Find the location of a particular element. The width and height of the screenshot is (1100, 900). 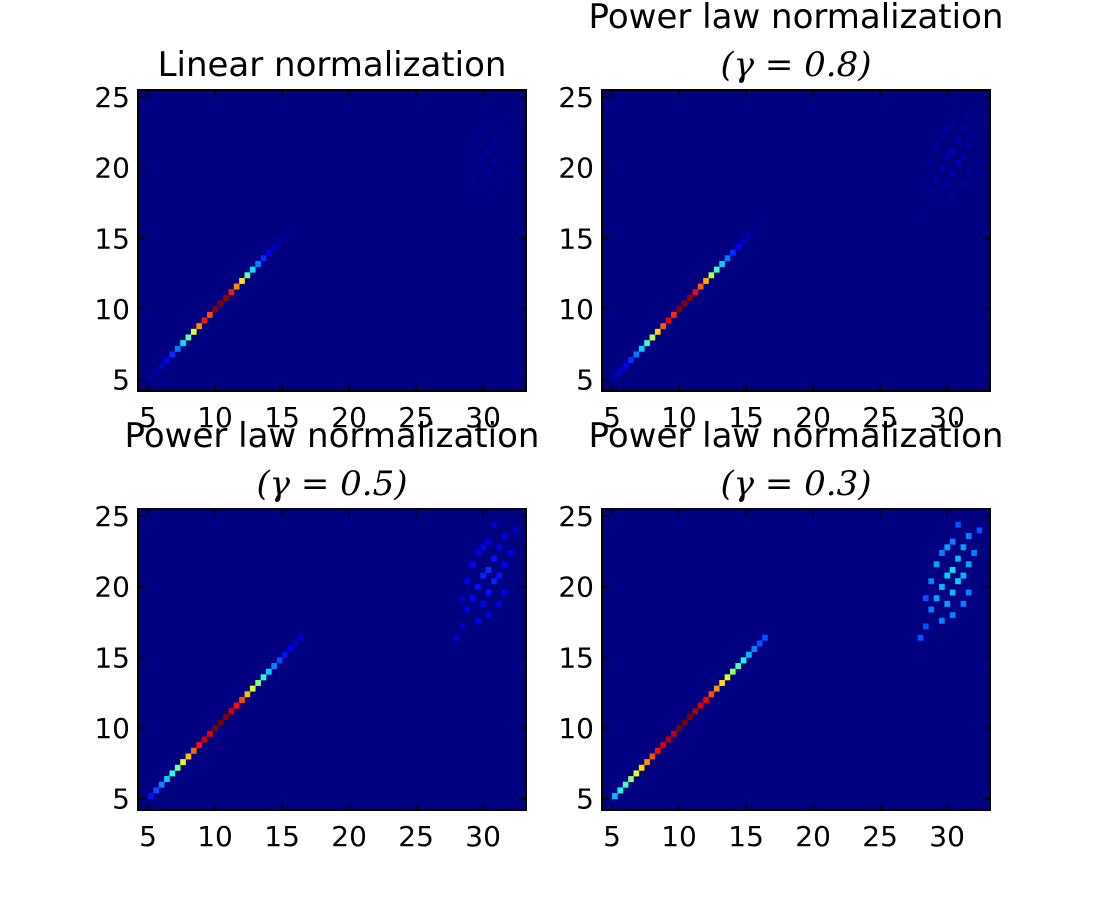

x-tick-label: 5 is located at coordinates (612, 836).